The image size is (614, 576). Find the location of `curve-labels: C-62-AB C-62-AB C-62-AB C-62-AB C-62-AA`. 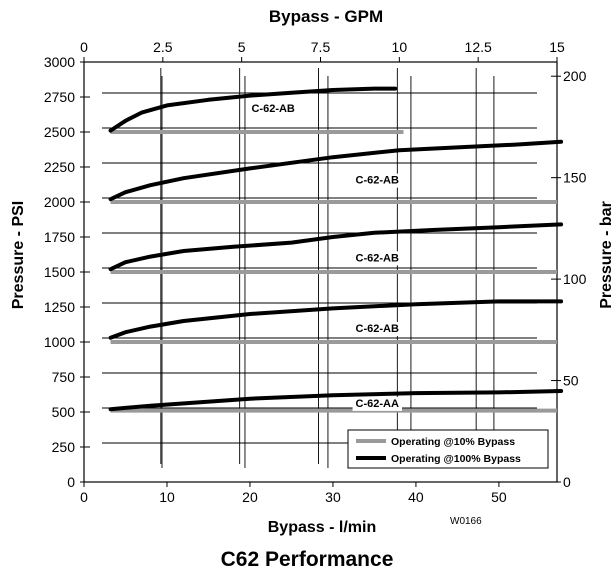

curve-labels: C-62-AB C-62-AB C-62-AB C-62-AB C-62-AA is located at coordinates (325, 256).